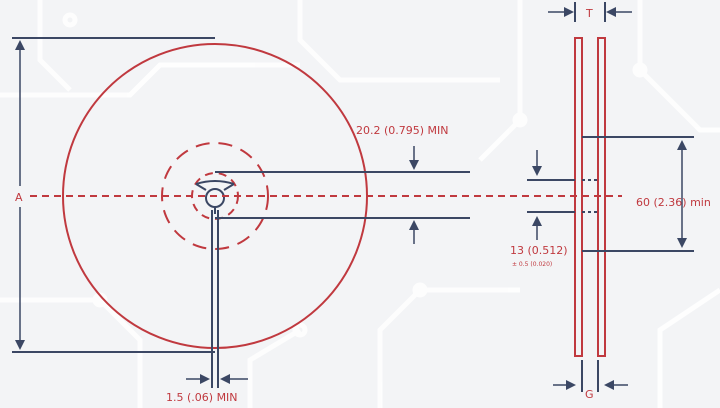 This screenshot has width=720, height=408. What do you see at coordinates (589, 394) in the screenshot?
I see `label-g: G` at bounding box center [589, 394].